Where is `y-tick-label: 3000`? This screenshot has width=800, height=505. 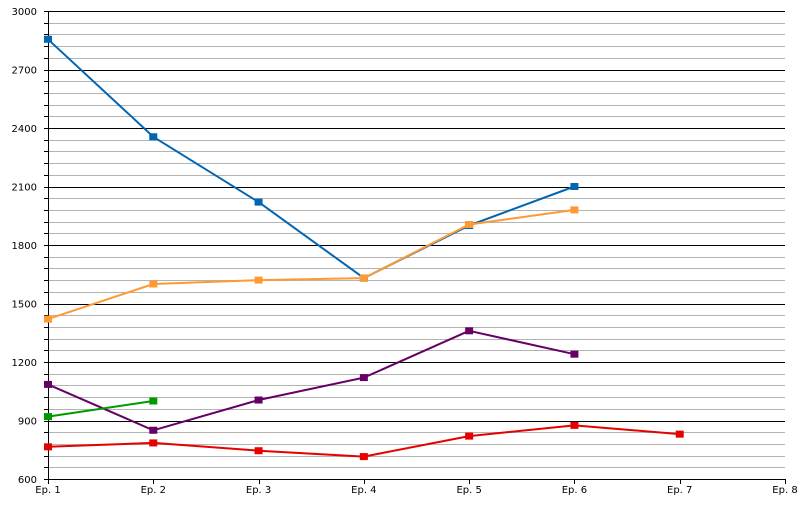
y-tick-label: 3000 is located at coordinates (24, 12).